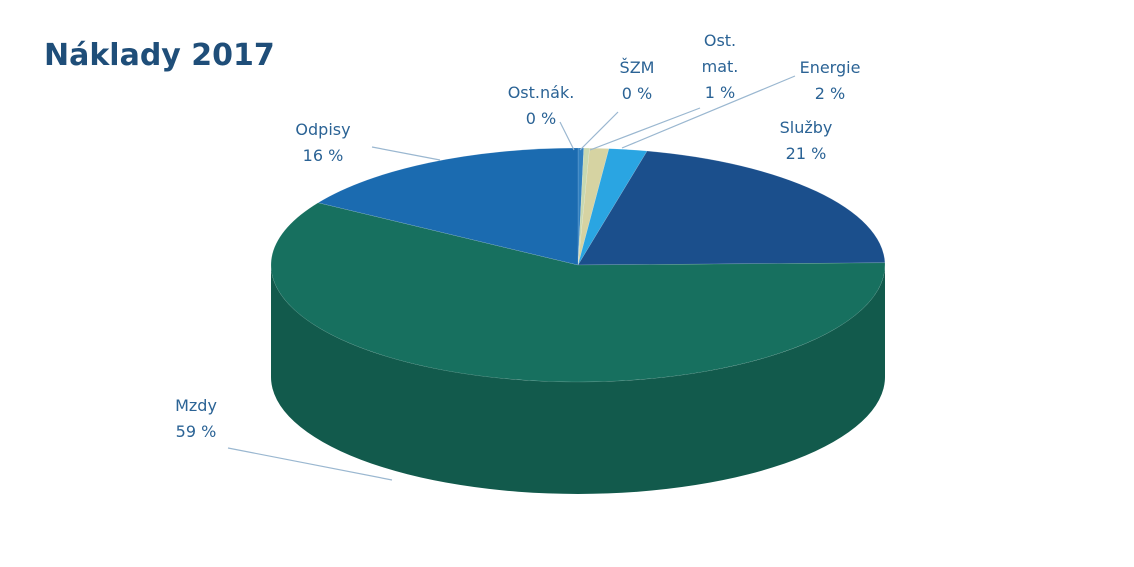 Image resolution: width=1134 pixels, height=567 pixels. Describe the element at coordinates (806, 127) in the screenshot. I see `slice-name: Služby` at that location.